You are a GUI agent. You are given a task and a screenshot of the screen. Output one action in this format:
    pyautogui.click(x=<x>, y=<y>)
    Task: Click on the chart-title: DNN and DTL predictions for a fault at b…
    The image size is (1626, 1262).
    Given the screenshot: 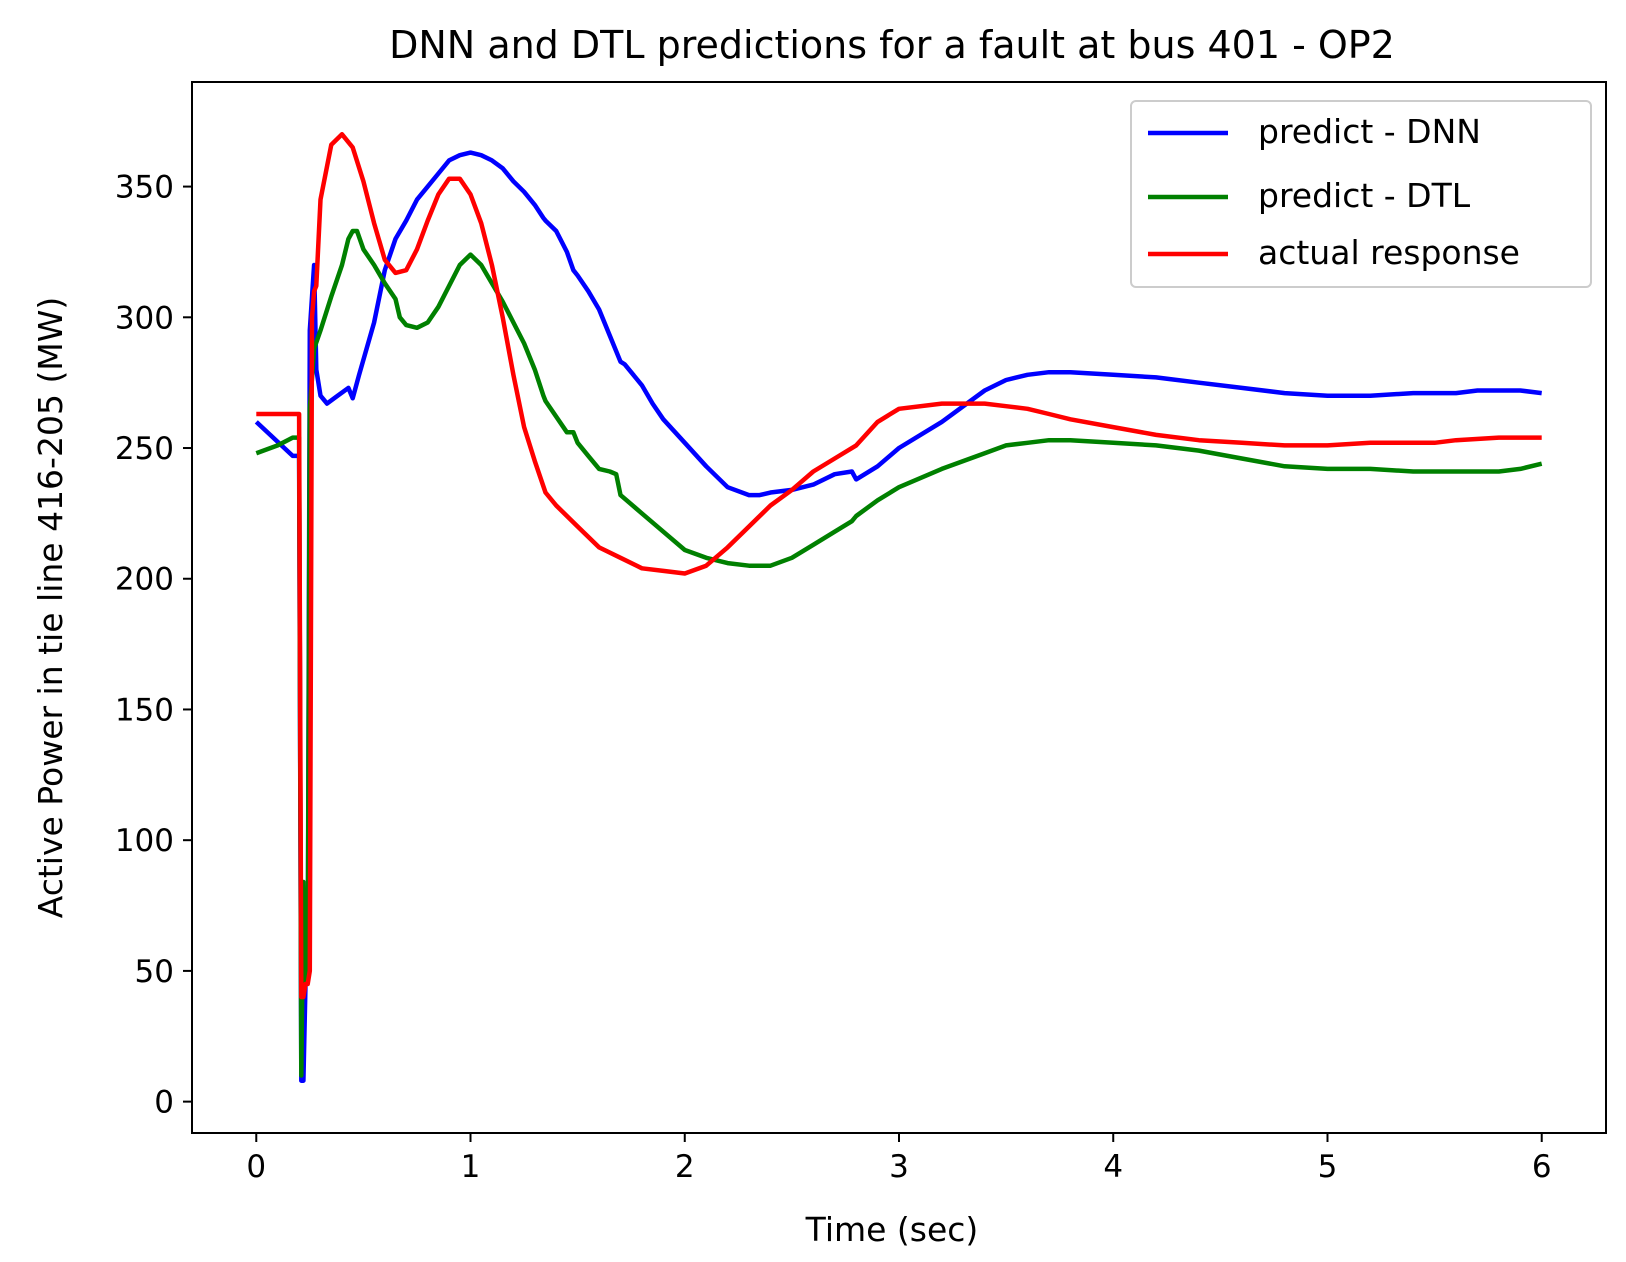 What is the action you would take?
    pyautogui.click(x=892, y=45)
    